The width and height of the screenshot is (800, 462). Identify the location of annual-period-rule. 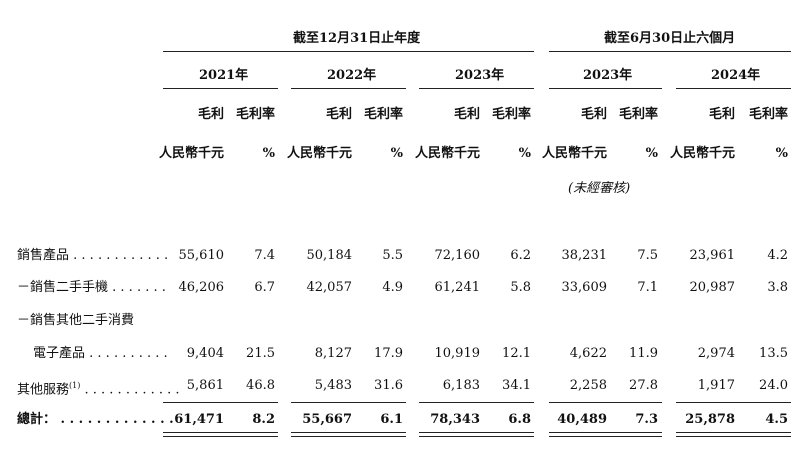
(348, 51).